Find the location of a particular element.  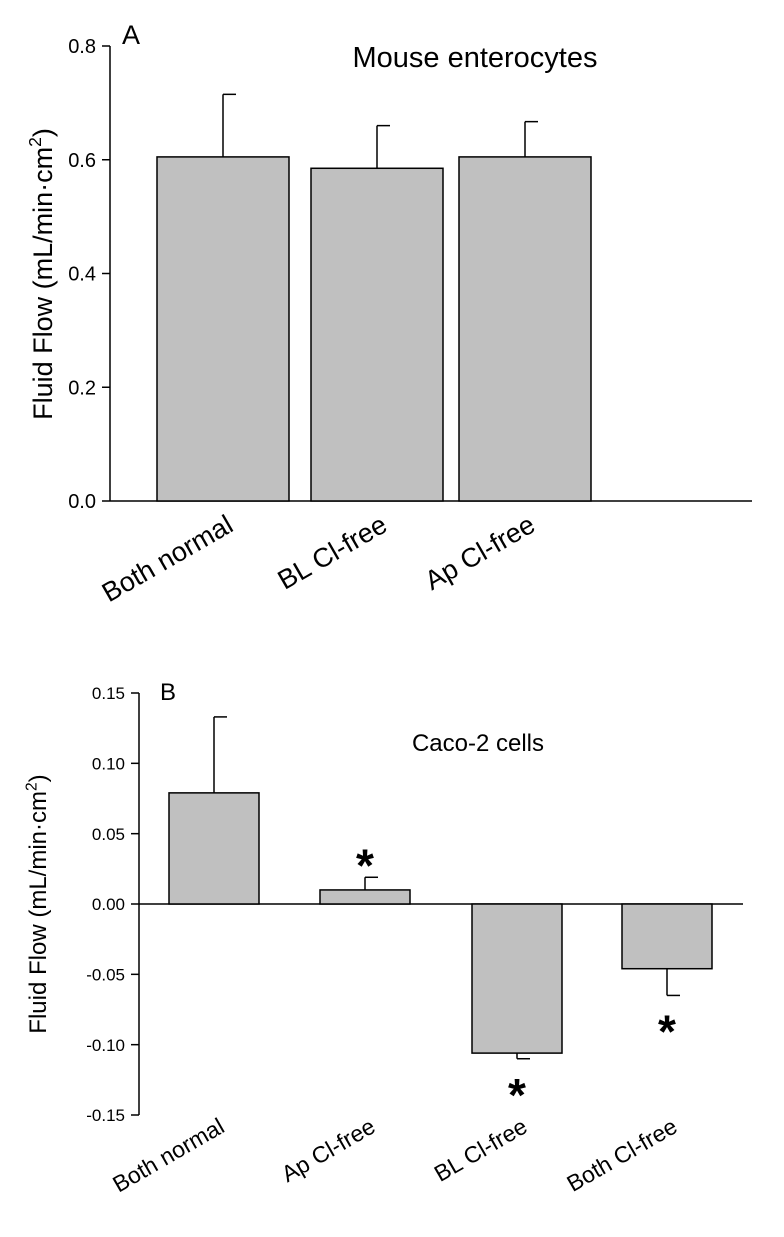

panel-label: A is located at coordinates (131, 35).